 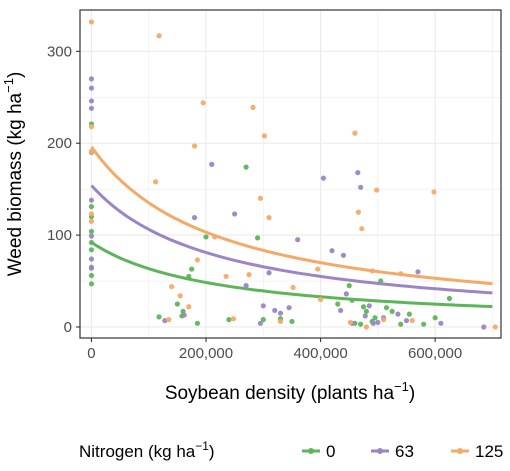 What do you see at coordinates (147, 450) in the screenshot?
I see `legend-title: Nitrogen (kg ha−1)` at bounding box center [147, 450].